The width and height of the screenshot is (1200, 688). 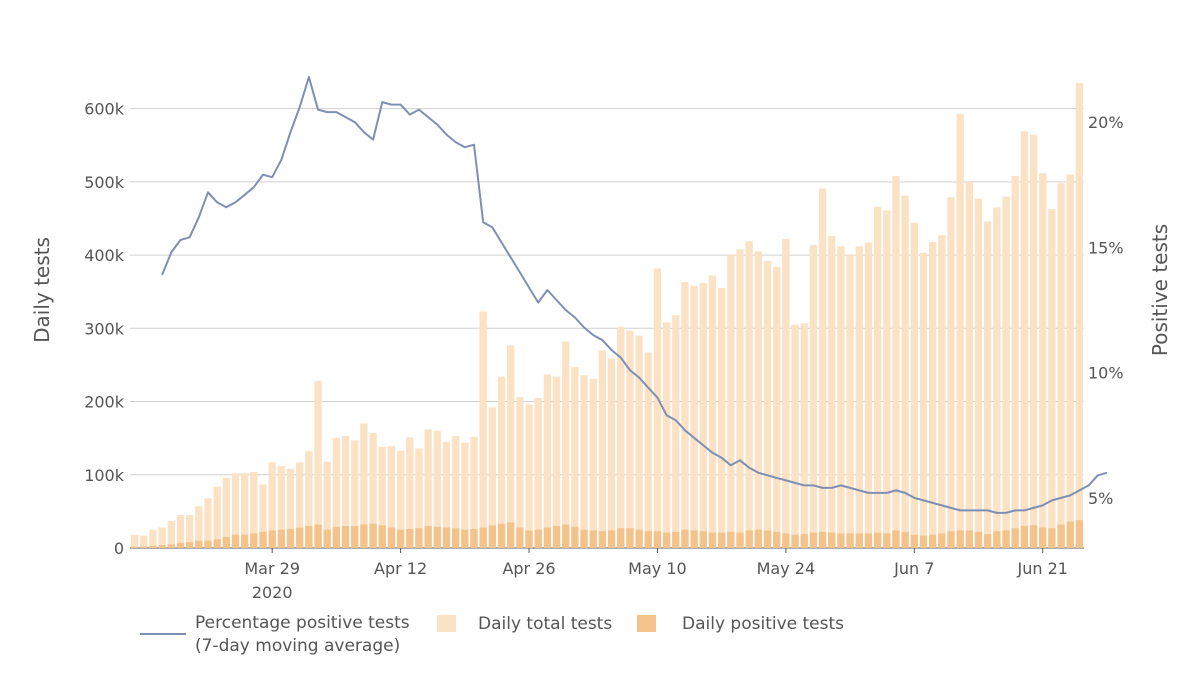 I want to click on x-tick-label: Apr 26, so click(x=528, y=568).